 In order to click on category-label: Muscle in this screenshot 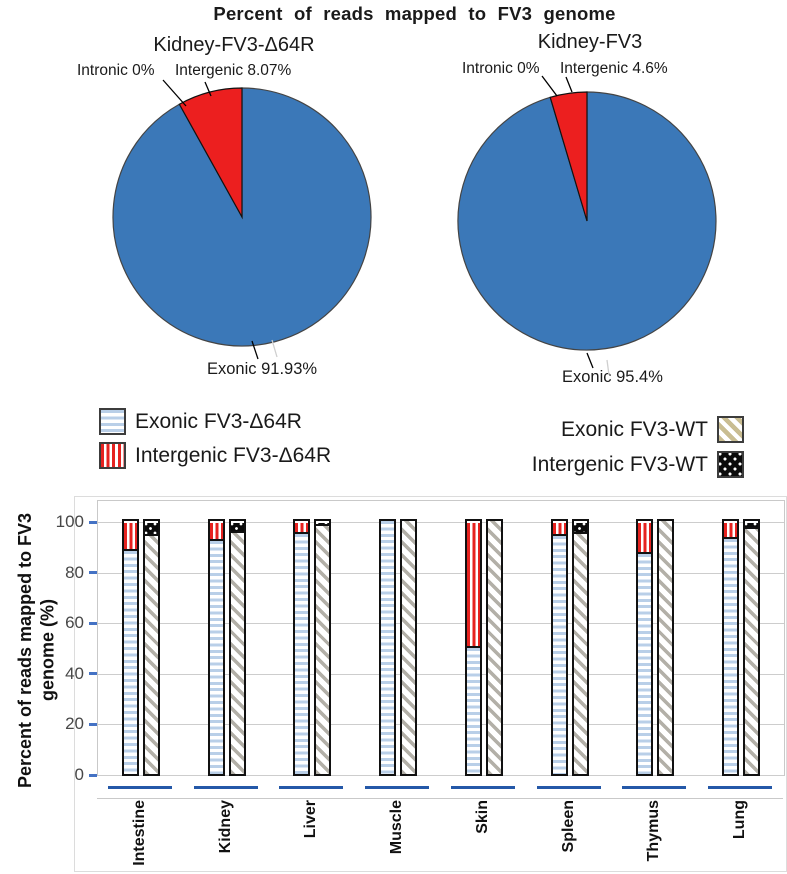, I will do `click(397, 827)`.